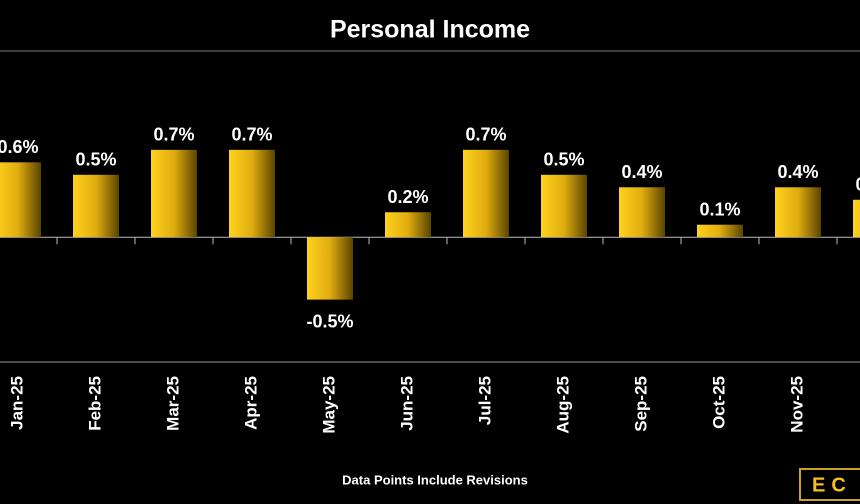 The image size is (860, 504). Describe the element at coordinates (16, 403) in the screenshot. I see `x-tick-label: Jan-25` at that location.